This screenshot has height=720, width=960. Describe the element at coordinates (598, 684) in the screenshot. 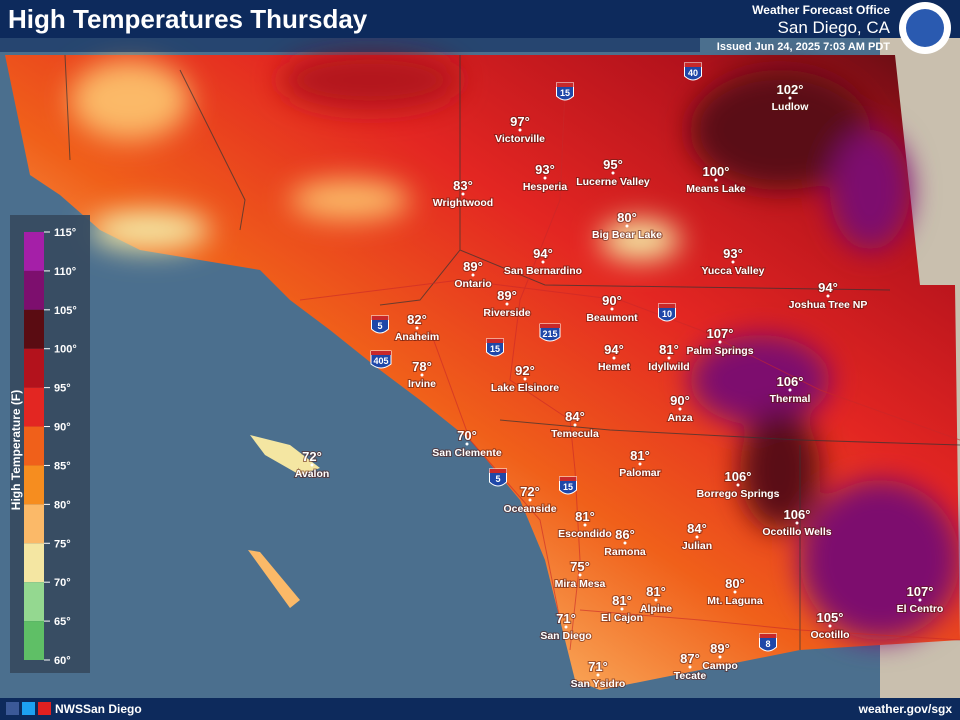

I see `city-name: San Ysidro` at that location.